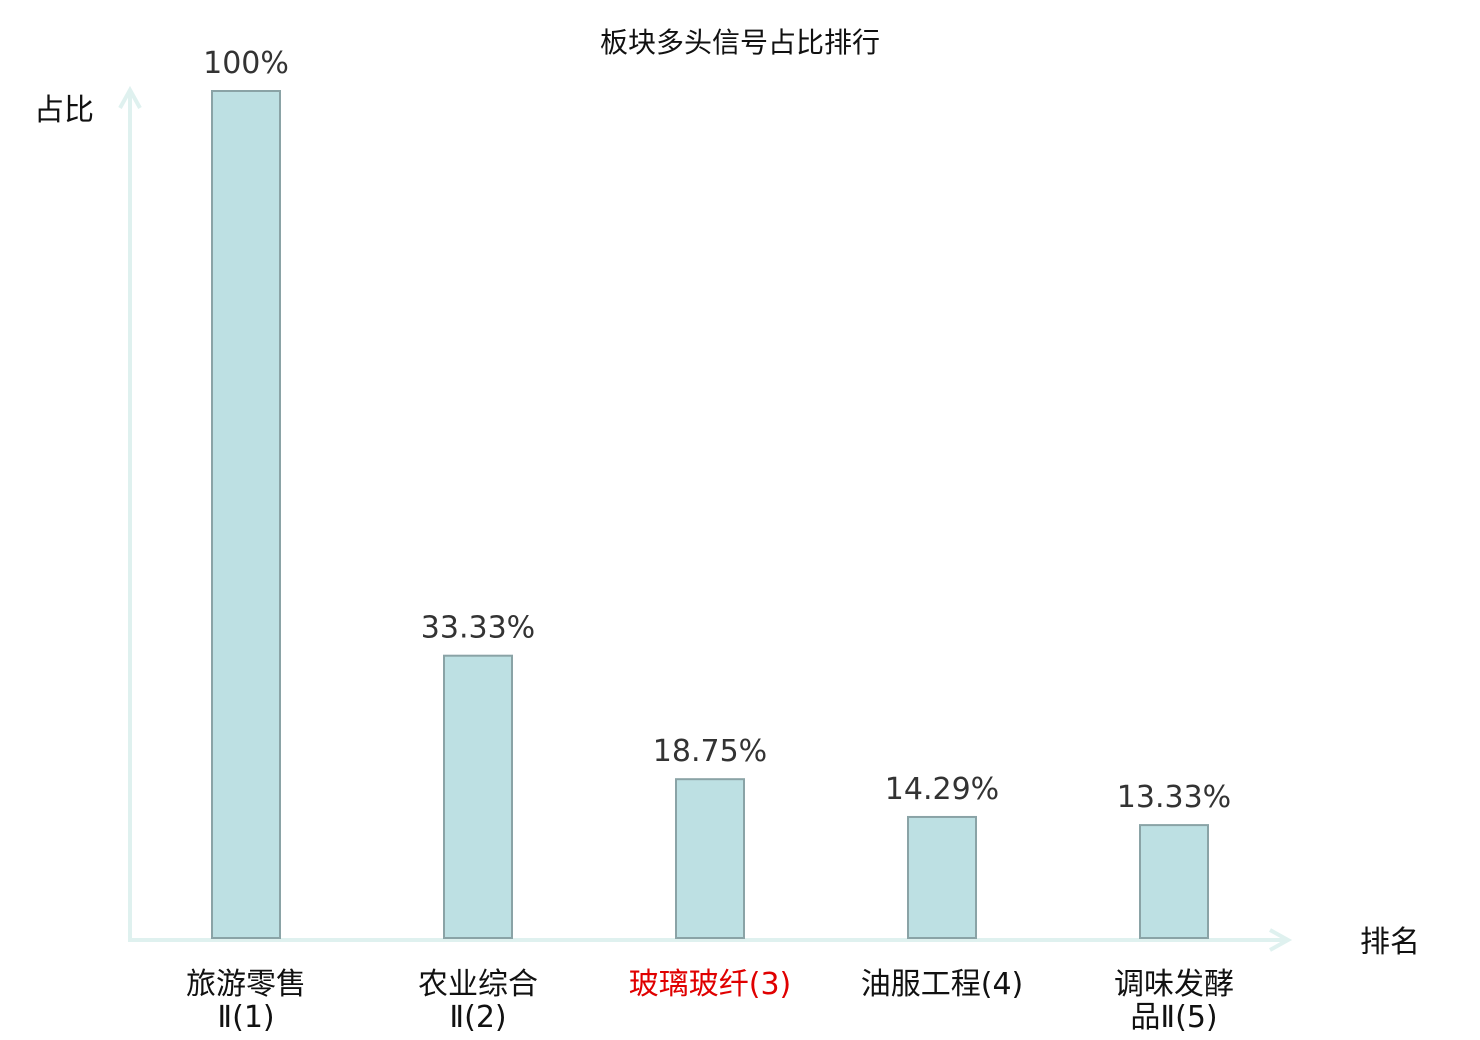 The height and width of the screenshot is (1040, 1480). Describe the element at coordinates (477, 1017) in the screenshot. I see `x-tick-label: Ⅱ(2)` at that location.